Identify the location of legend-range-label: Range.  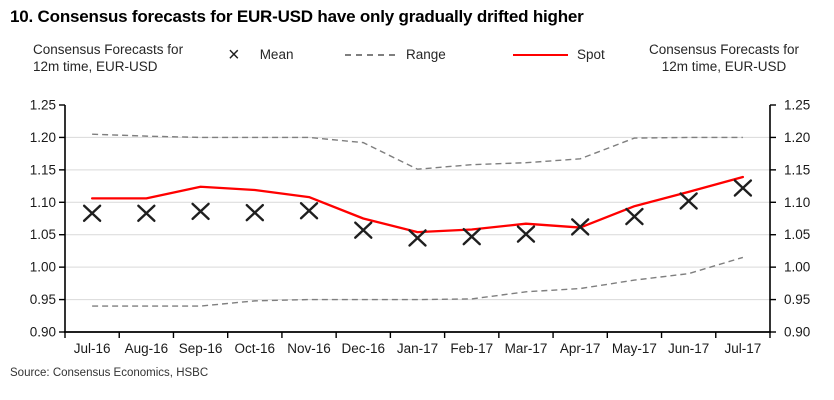
(426, 54).